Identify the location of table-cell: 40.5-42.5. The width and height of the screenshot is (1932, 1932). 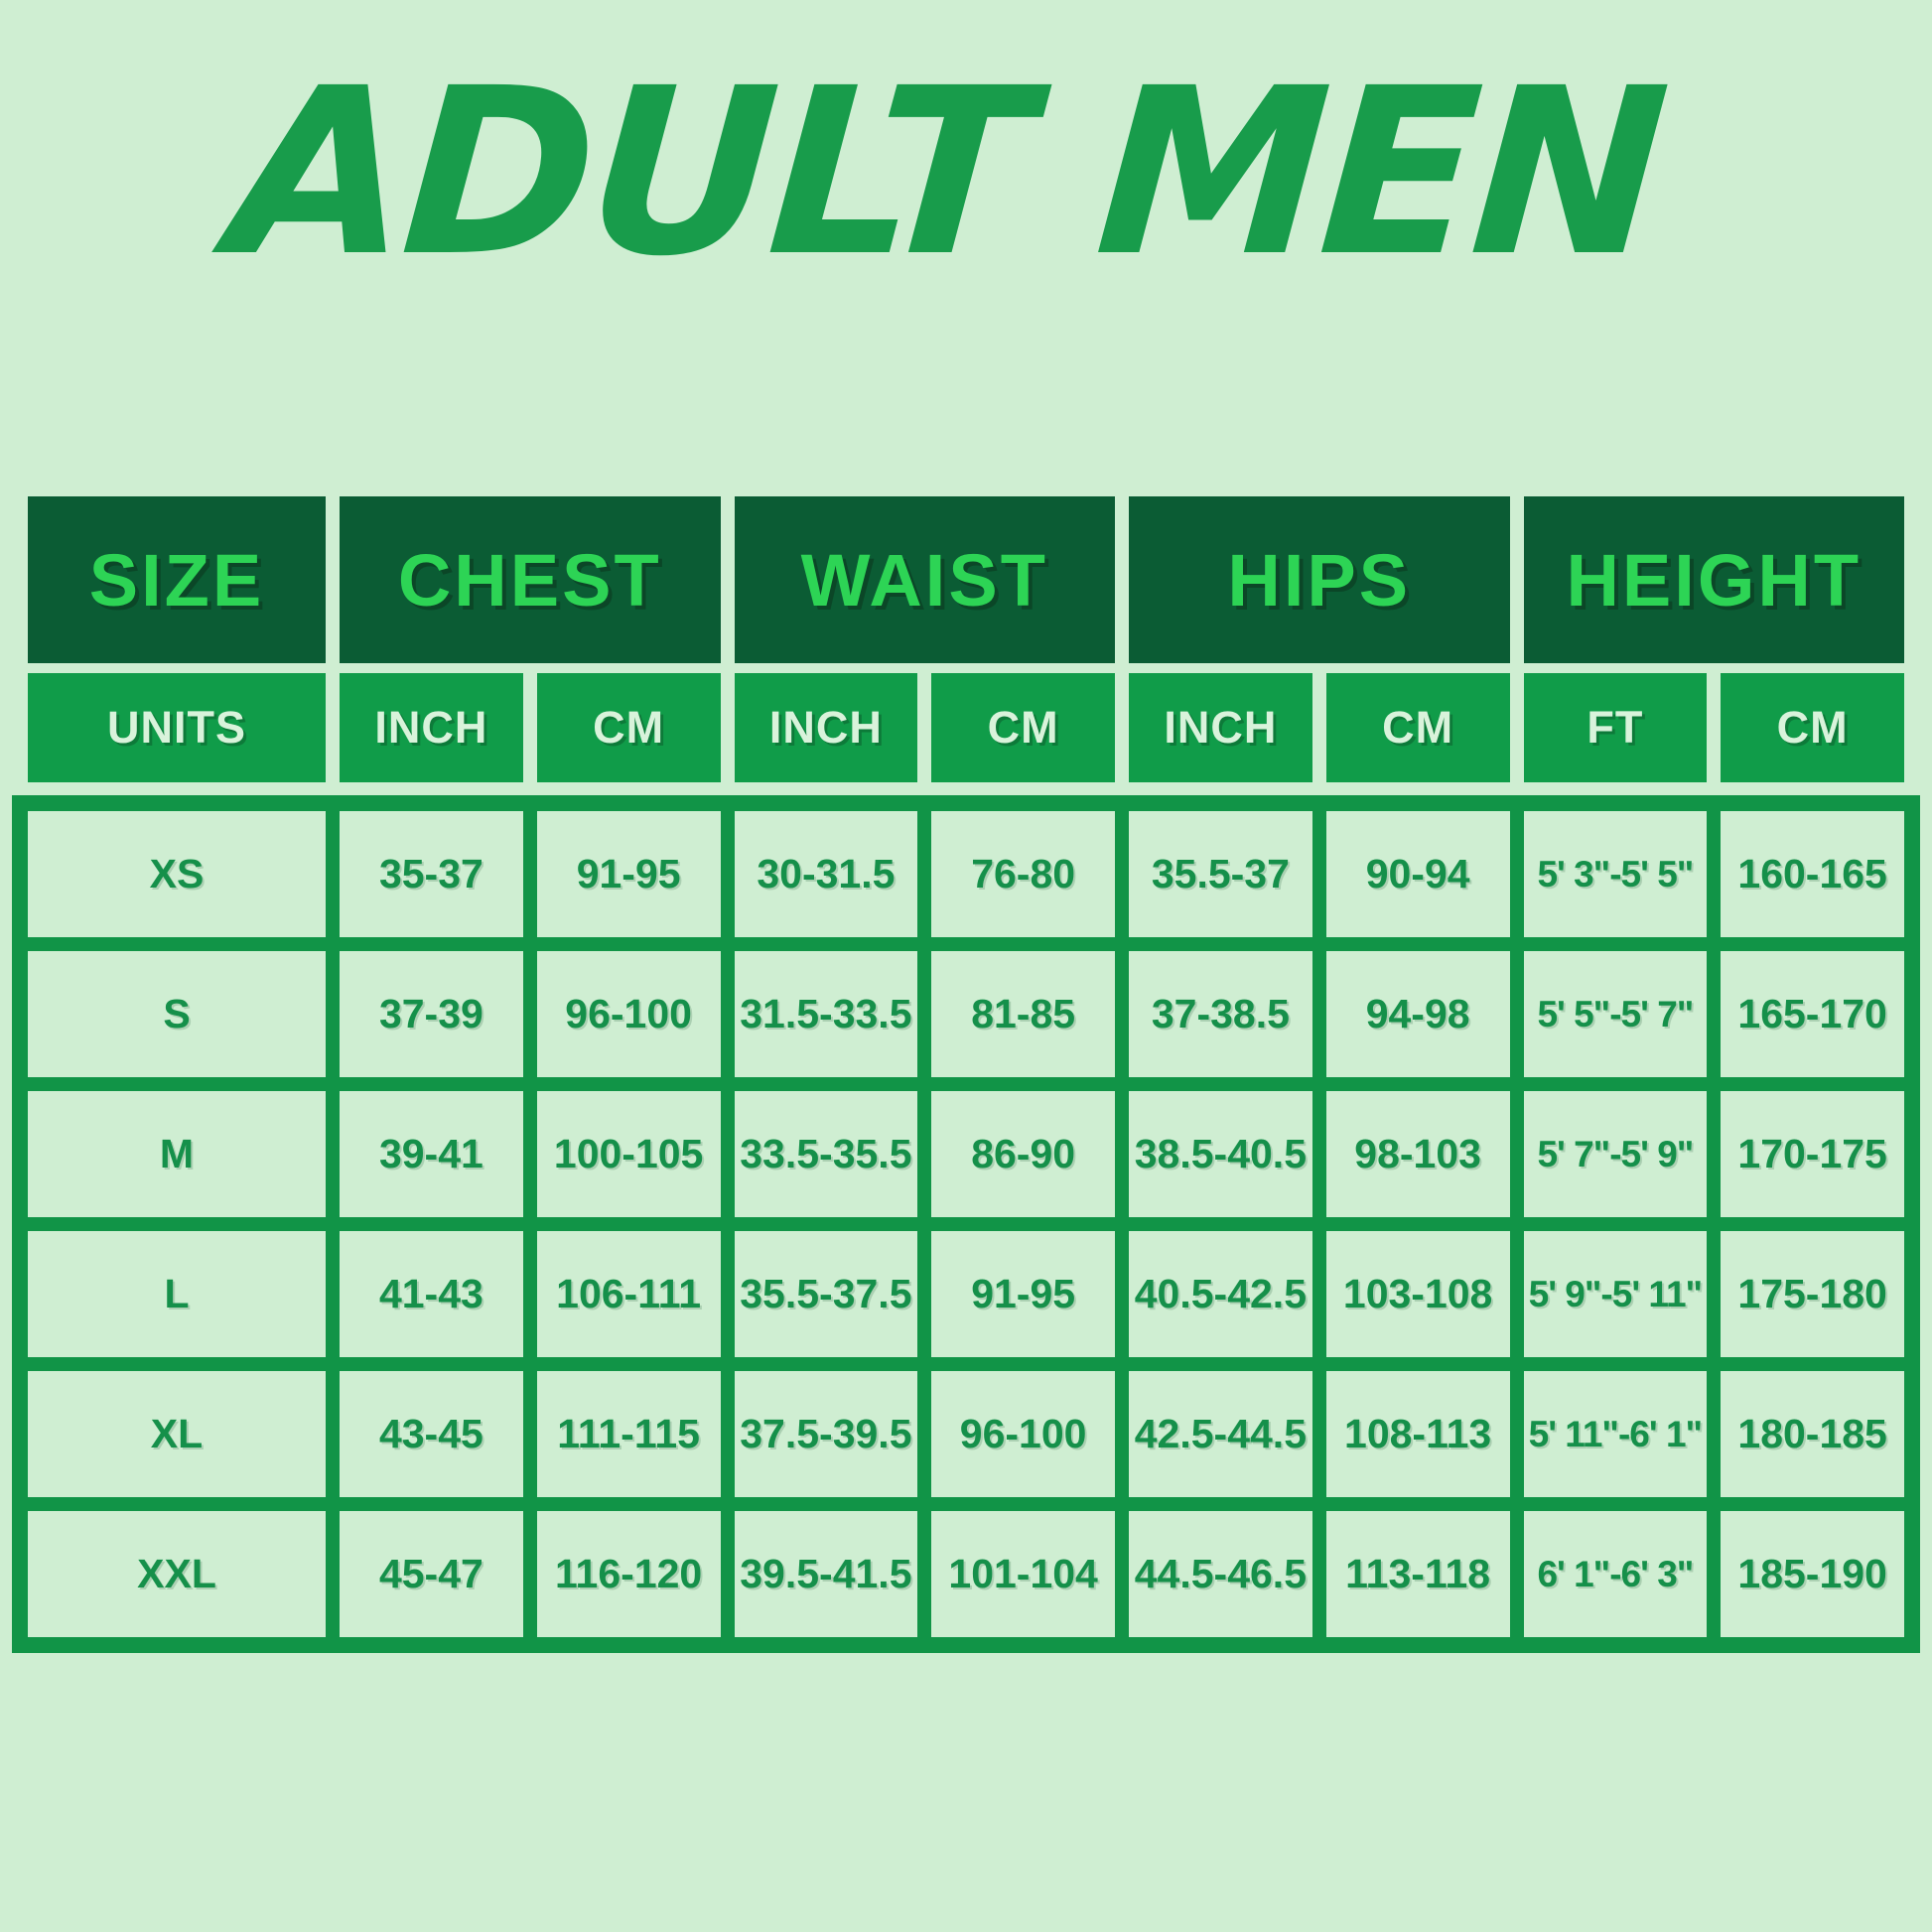
(1220, 1294).